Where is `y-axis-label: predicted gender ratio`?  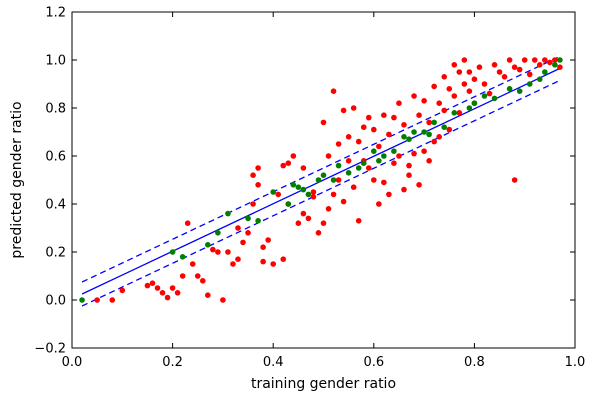
y-axis-label: predicted gender ratio is located at coordinates (17, 179).